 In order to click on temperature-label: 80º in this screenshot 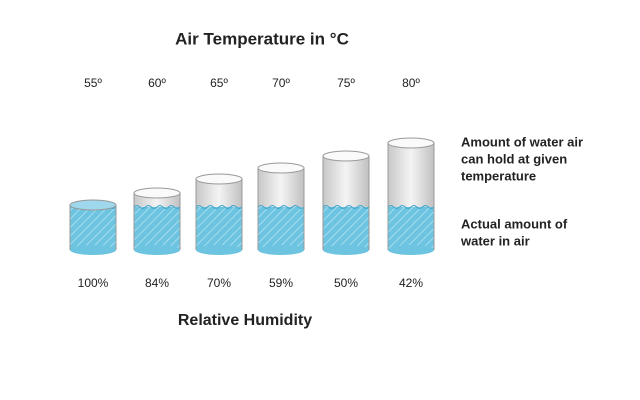, I will do `click(411, 83)`.